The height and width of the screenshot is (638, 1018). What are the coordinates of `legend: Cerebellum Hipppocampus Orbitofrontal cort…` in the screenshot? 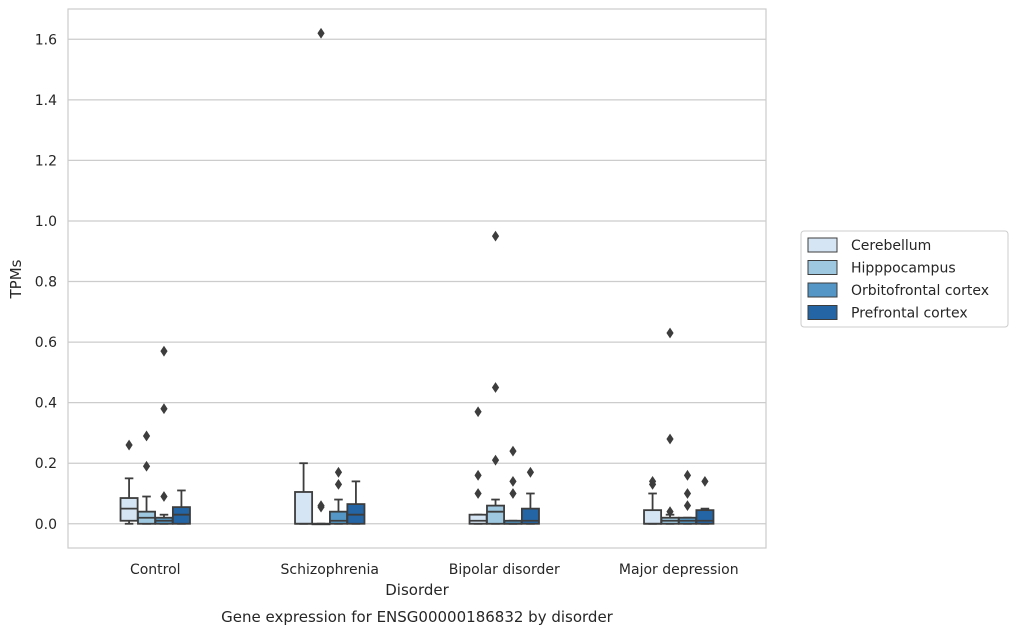 It's located at (904, 279).